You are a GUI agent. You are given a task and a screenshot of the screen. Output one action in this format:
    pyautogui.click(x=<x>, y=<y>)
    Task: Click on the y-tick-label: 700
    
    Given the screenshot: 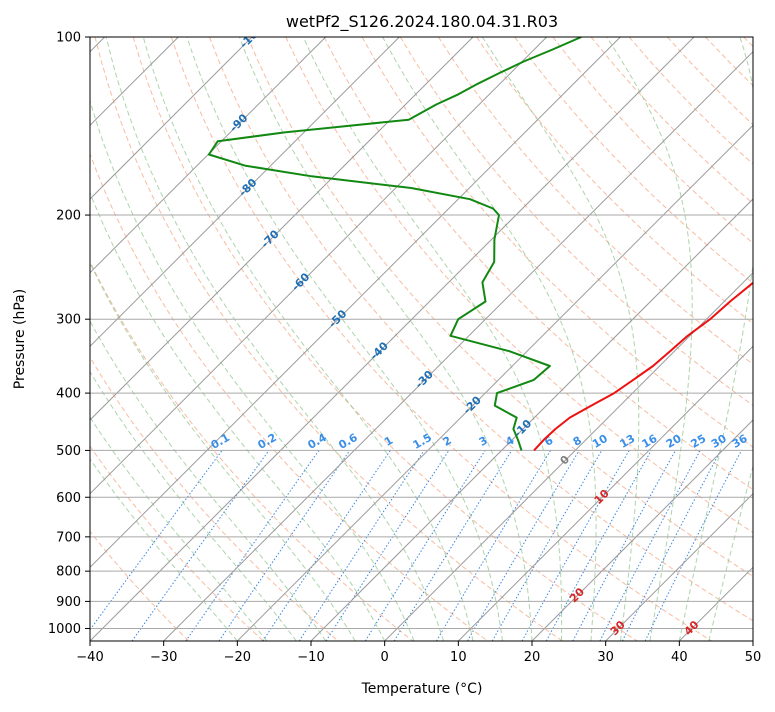 What is the action you would take?
    pyautogui.click(x=68, y=537)
    